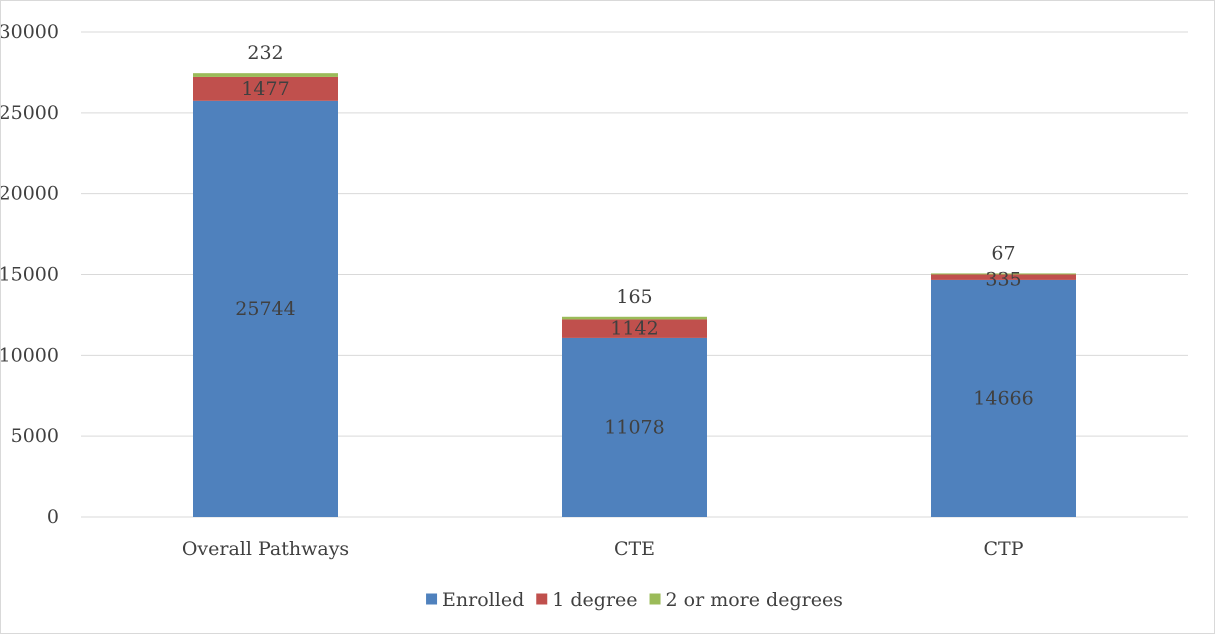 This screenshot has height=638, width=1215. Describe the element at coordinates (30, 113) in the screenshot. I see `y-tick-label: 25000` at that location.